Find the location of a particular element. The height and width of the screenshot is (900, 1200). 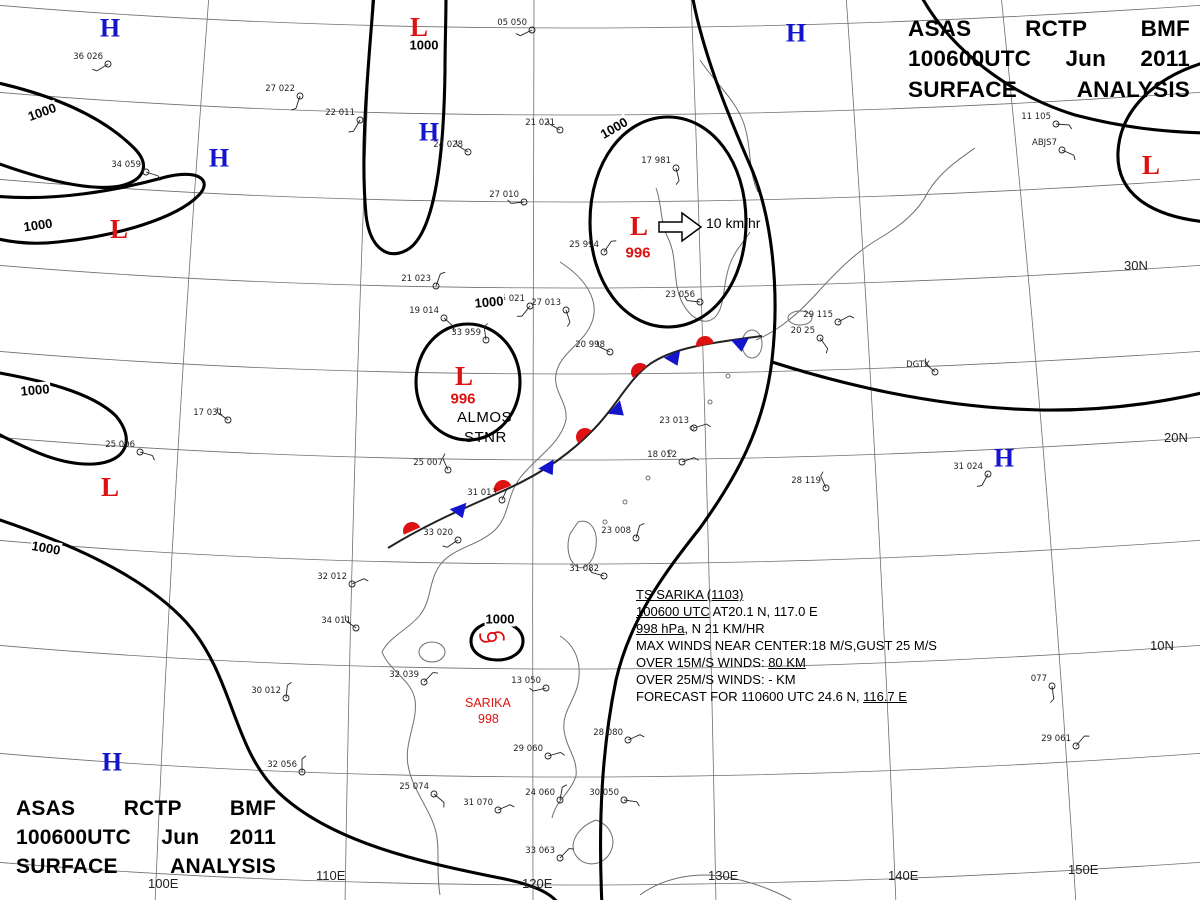

station-plot: 22 011 is located at coordinates (344, 120).